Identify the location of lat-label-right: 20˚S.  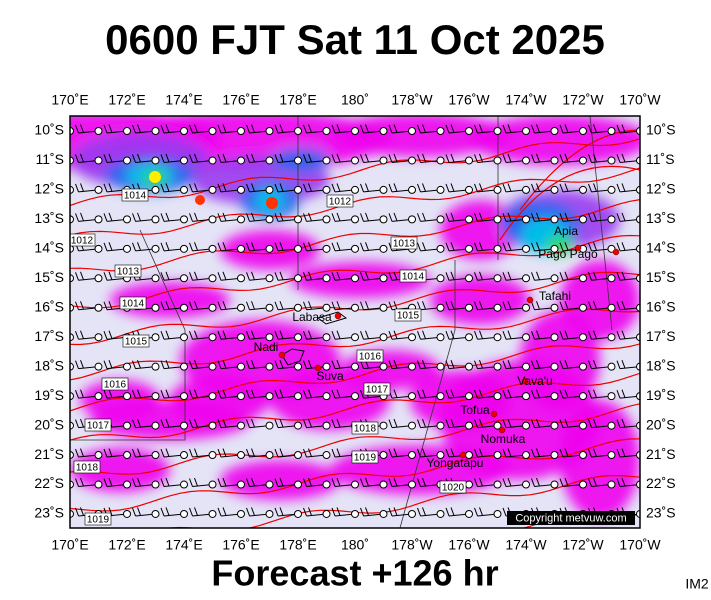
(661, 424).